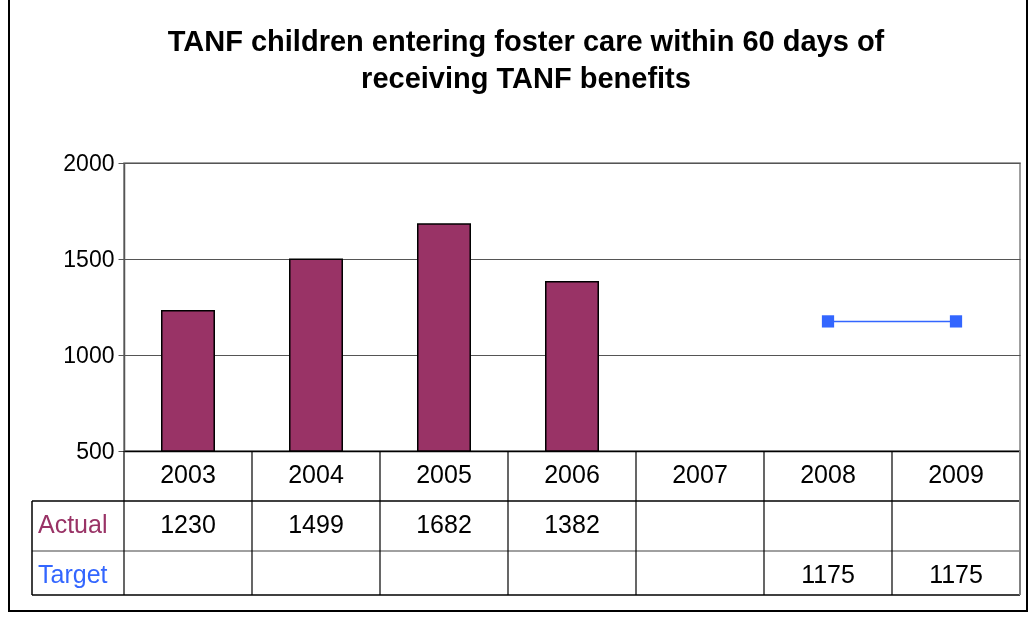 The width and height of the screenshot is (1030, 618). I want to click on y-tick-label: 1000, so click(89, 354).